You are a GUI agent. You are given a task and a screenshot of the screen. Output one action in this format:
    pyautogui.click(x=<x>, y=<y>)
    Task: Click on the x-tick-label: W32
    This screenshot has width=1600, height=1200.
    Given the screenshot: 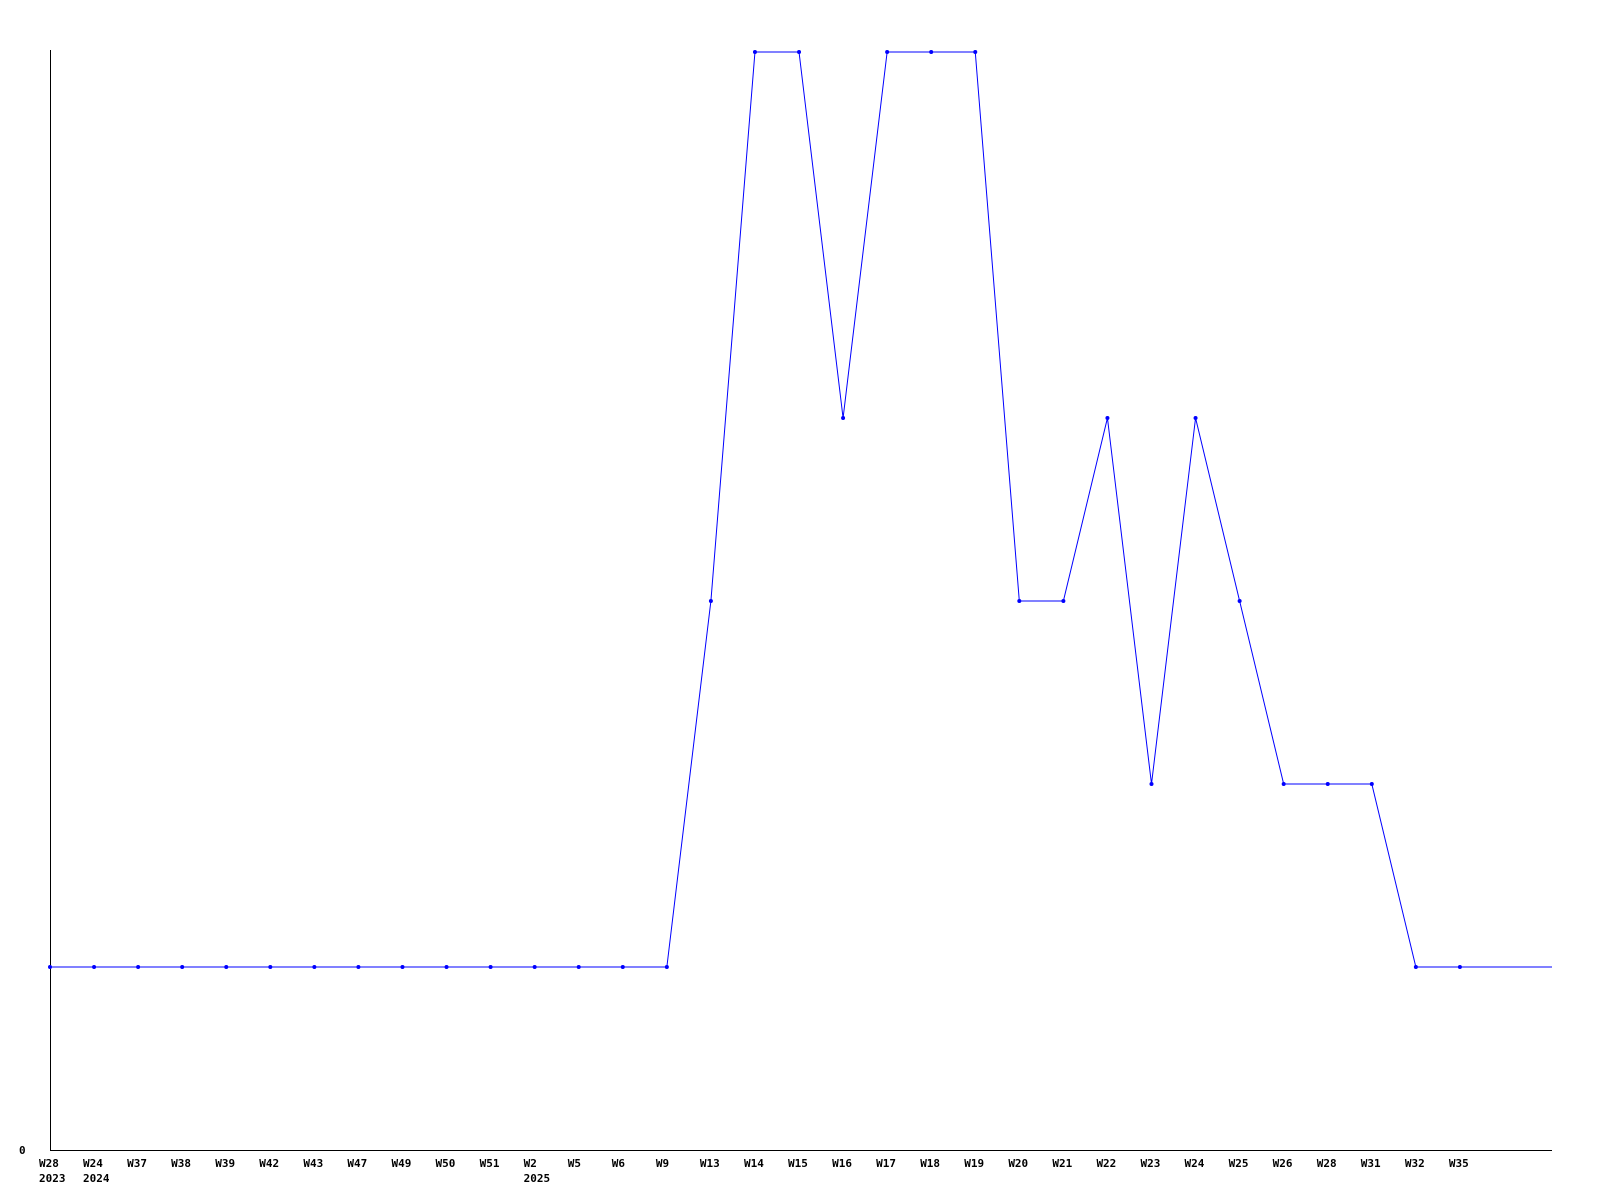 What is the action you would take?
    pyautogui.click(x=1415, y=1163)
    